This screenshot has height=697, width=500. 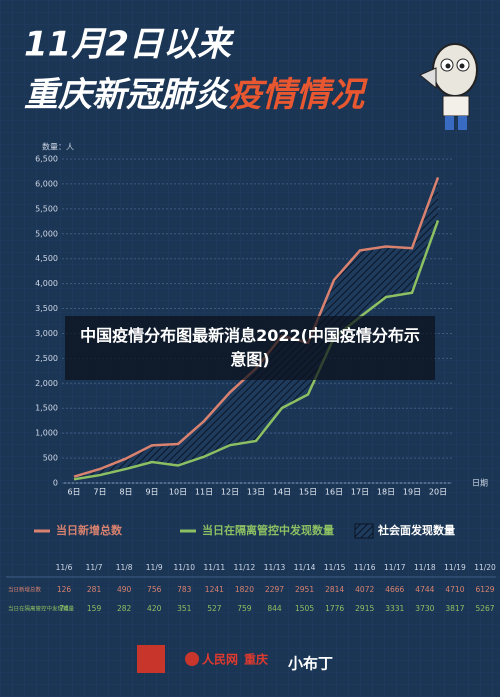 What do you see at coordinates (364, 608) in the screenshot?
I see `table-cell: 2915` at bounding box center [364, 608].